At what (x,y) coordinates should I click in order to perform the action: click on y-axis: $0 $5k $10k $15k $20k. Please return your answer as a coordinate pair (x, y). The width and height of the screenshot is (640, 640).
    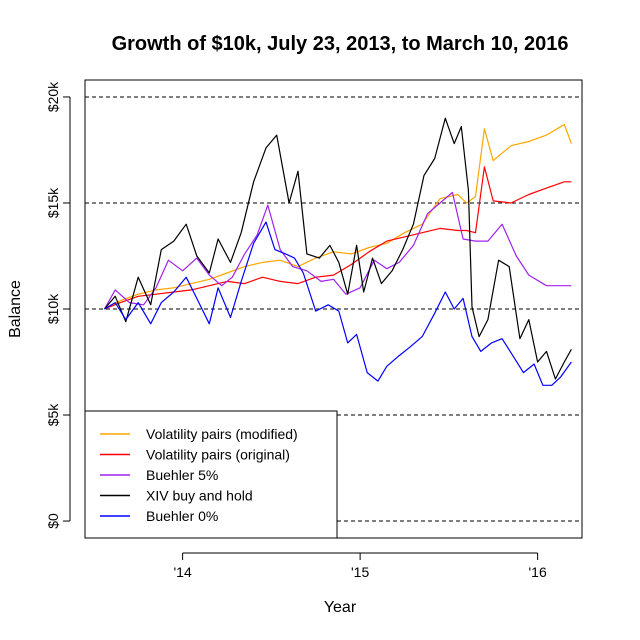
    Looking at the image, I should click on (58, 305).